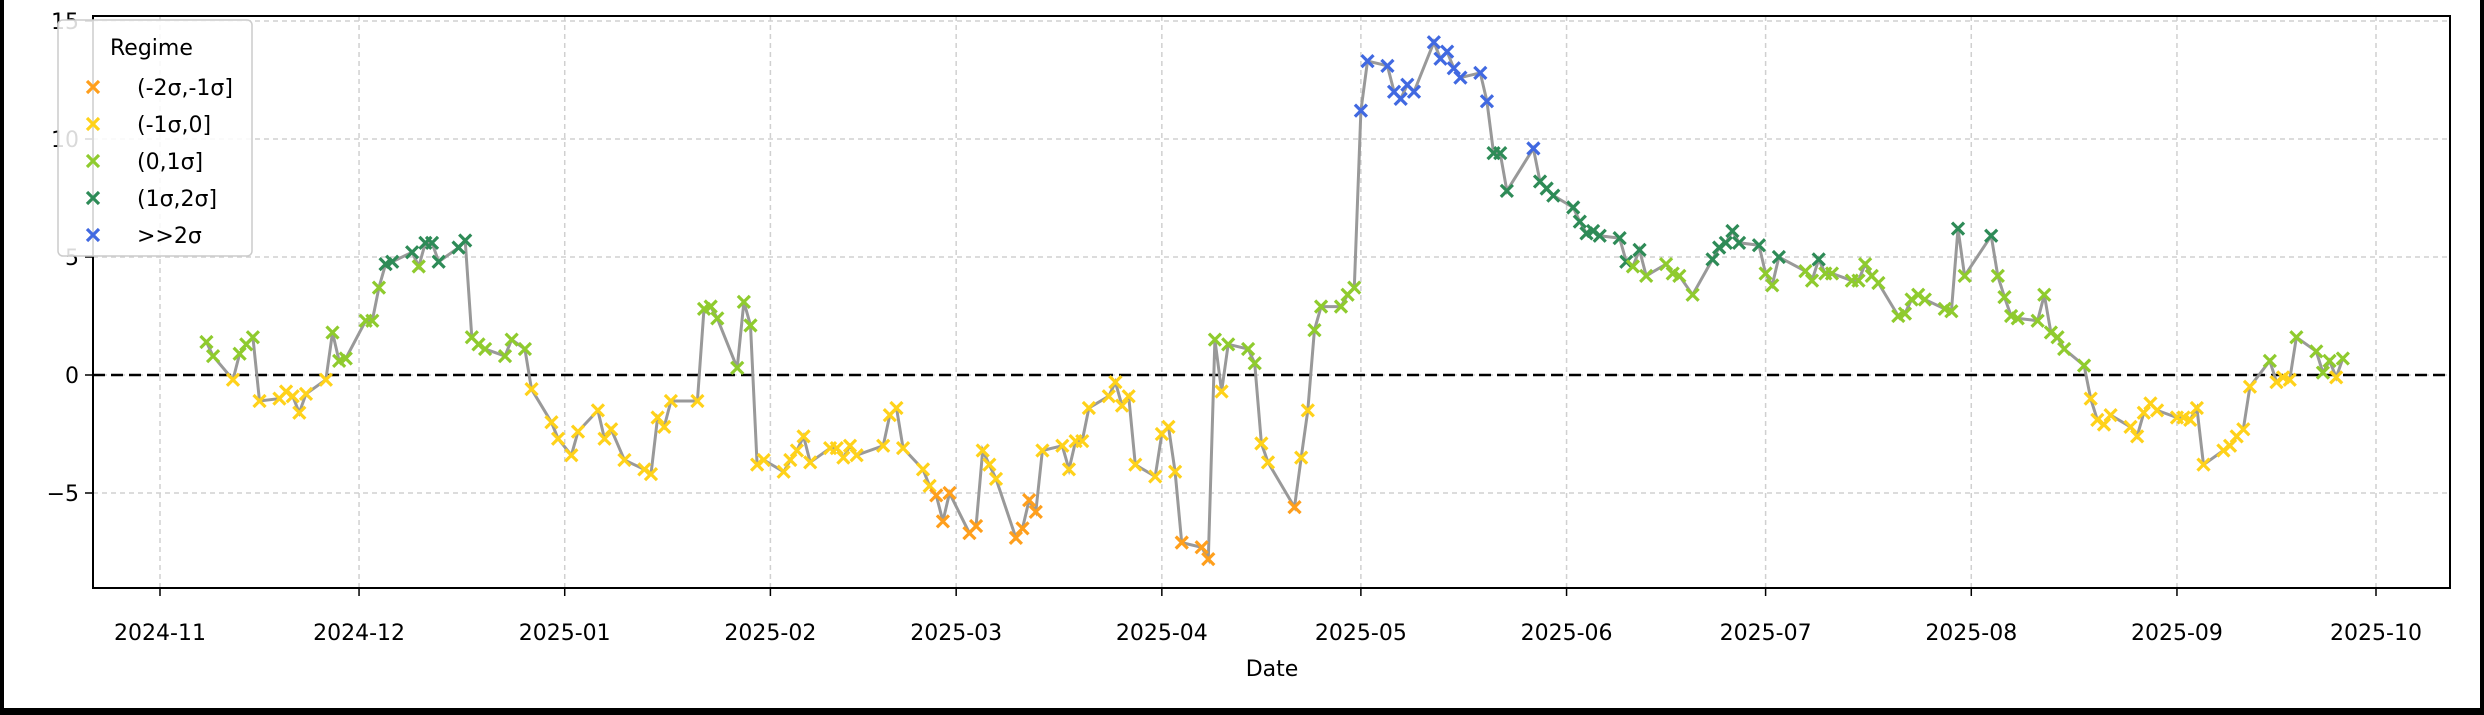 Image resolution: width=2484 pixels, height=715 pixels. Describe the element at coordinates (93, 198) in the screenshot. I see `legend-marker-icon` at that location.